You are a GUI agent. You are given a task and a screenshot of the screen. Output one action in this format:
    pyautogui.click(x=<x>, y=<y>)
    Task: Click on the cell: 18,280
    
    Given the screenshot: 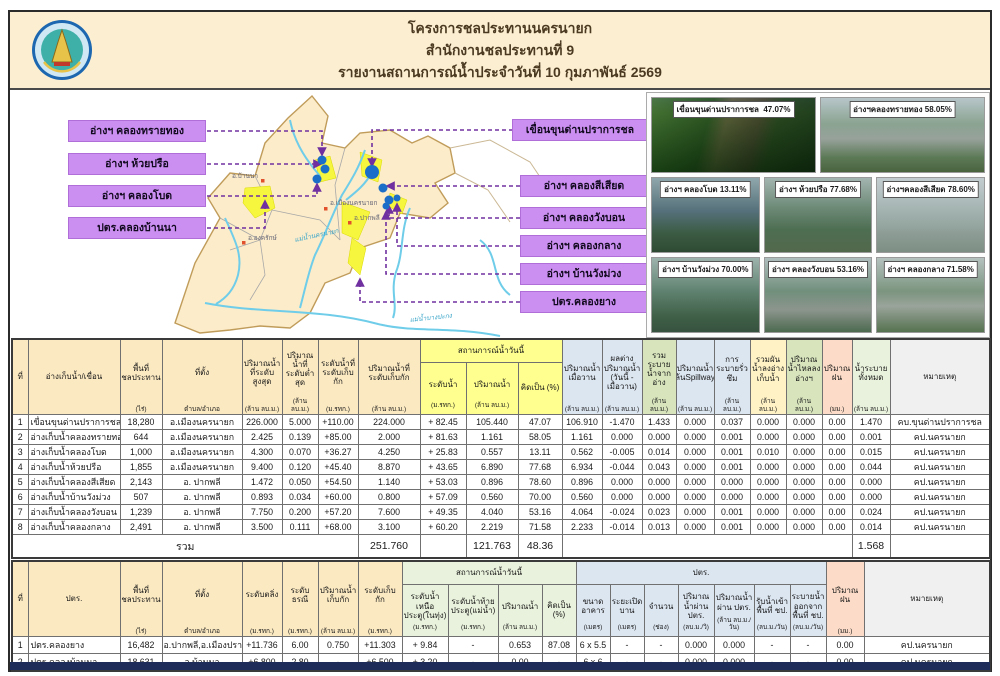 What is the action you would take?
    pyautogui.click(x=141, y=422)
    